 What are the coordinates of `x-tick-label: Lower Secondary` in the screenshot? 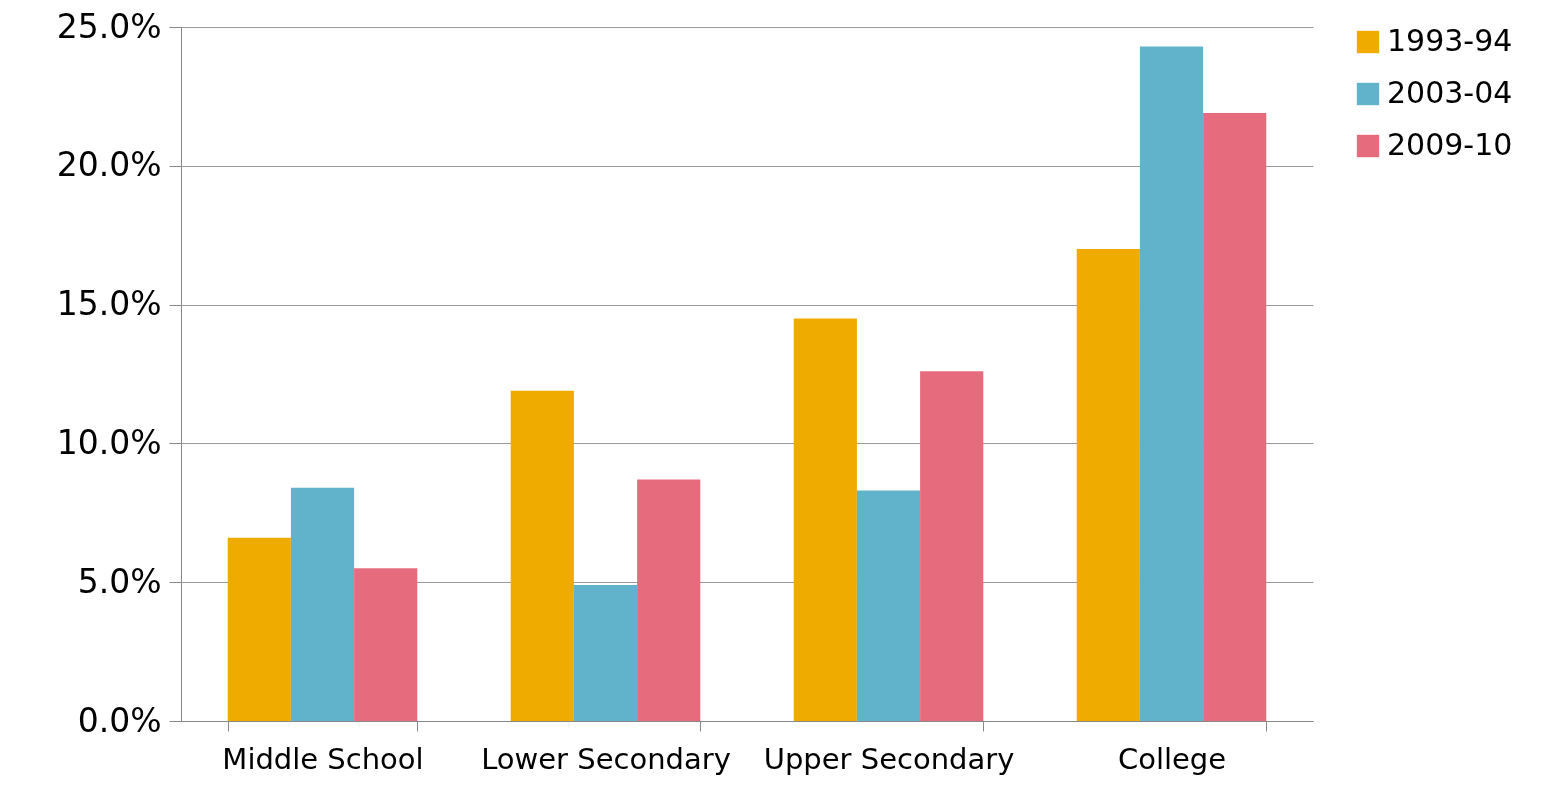 It's located at (606, 758).